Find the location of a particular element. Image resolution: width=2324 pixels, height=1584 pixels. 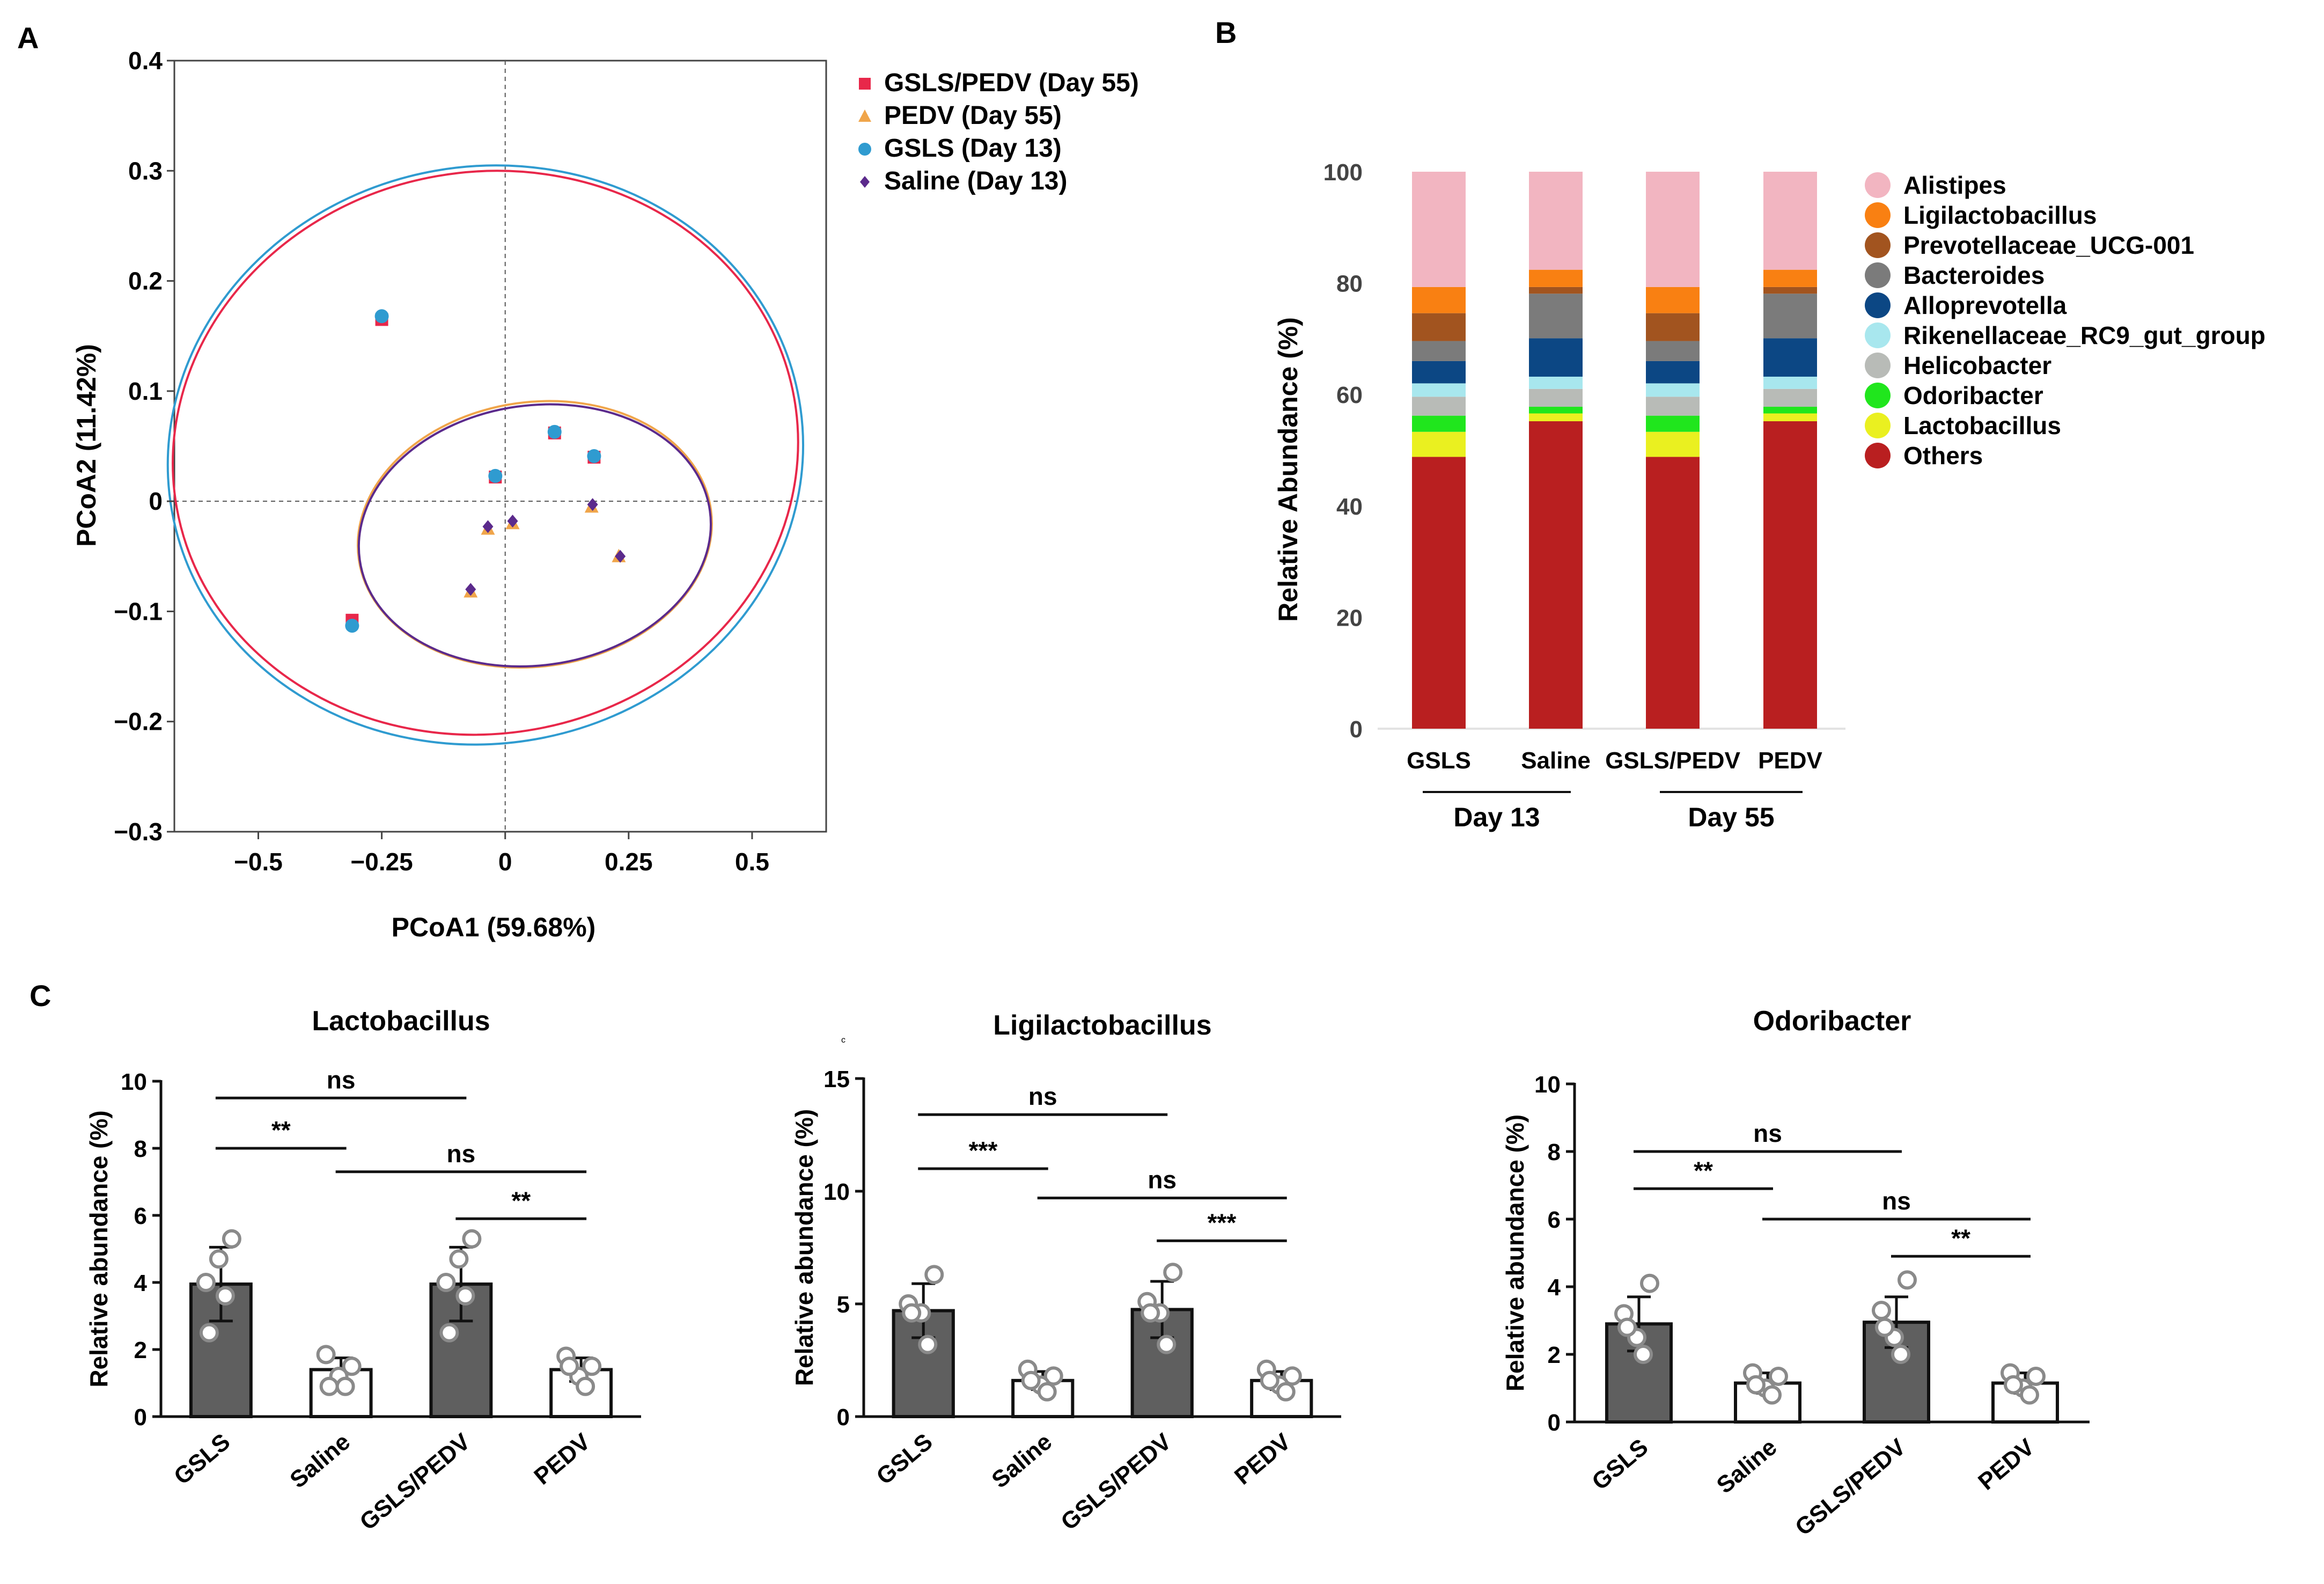

bar-GSLS is located at coordinates (1639, 1373).